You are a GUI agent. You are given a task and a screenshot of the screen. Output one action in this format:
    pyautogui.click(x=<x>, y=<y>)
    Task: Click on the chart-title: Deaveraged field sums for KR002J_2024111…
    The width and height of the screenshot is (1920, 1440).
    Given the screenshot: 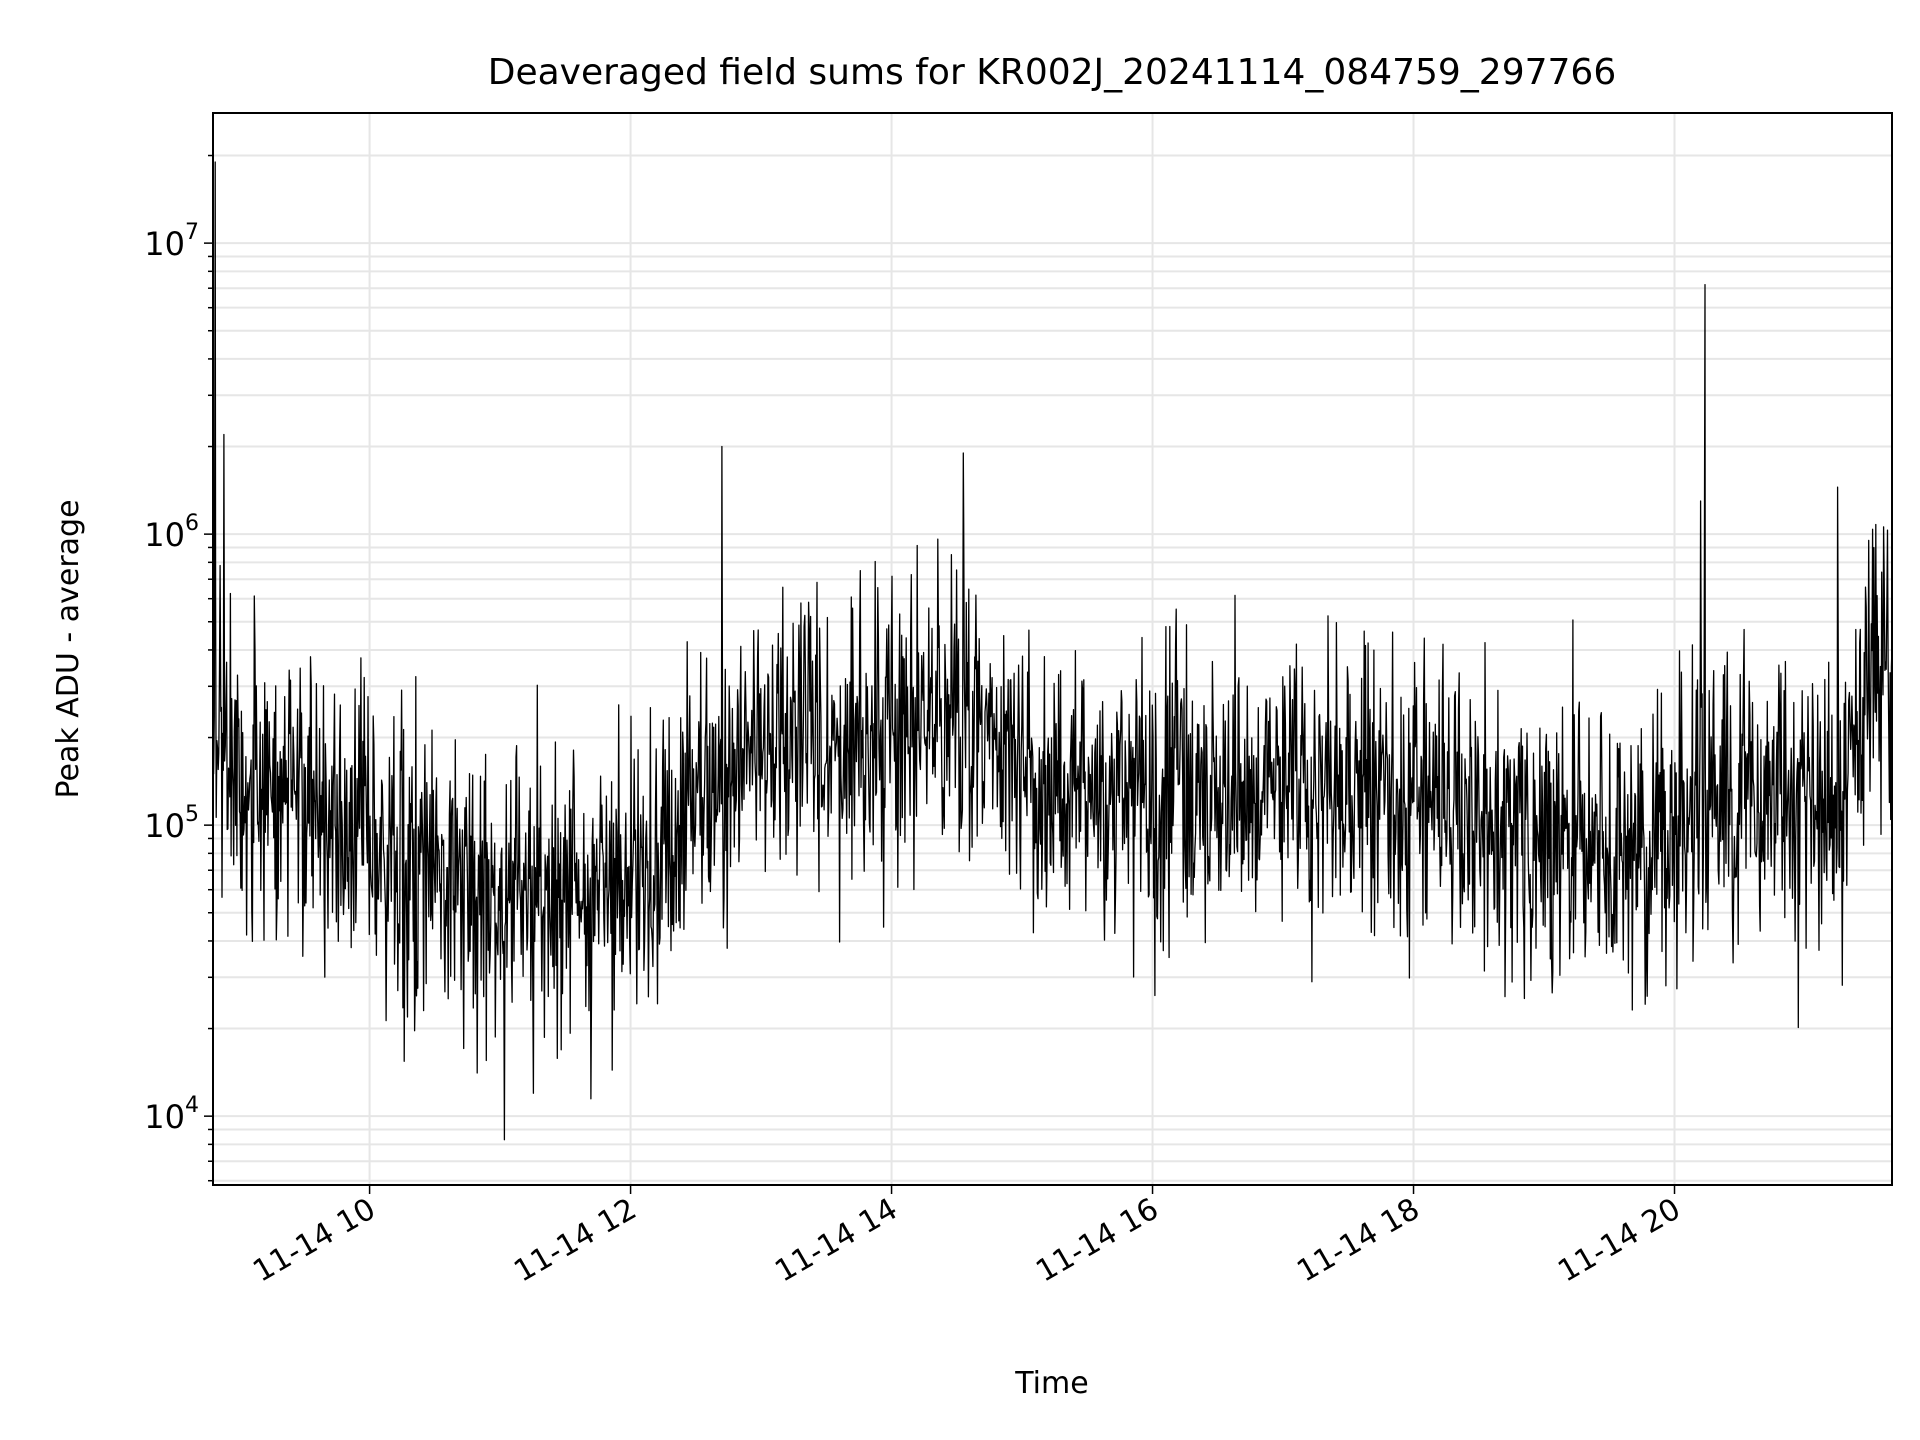 What is the action you would take?
    pyautogui.click(x=1052, y=72)
    